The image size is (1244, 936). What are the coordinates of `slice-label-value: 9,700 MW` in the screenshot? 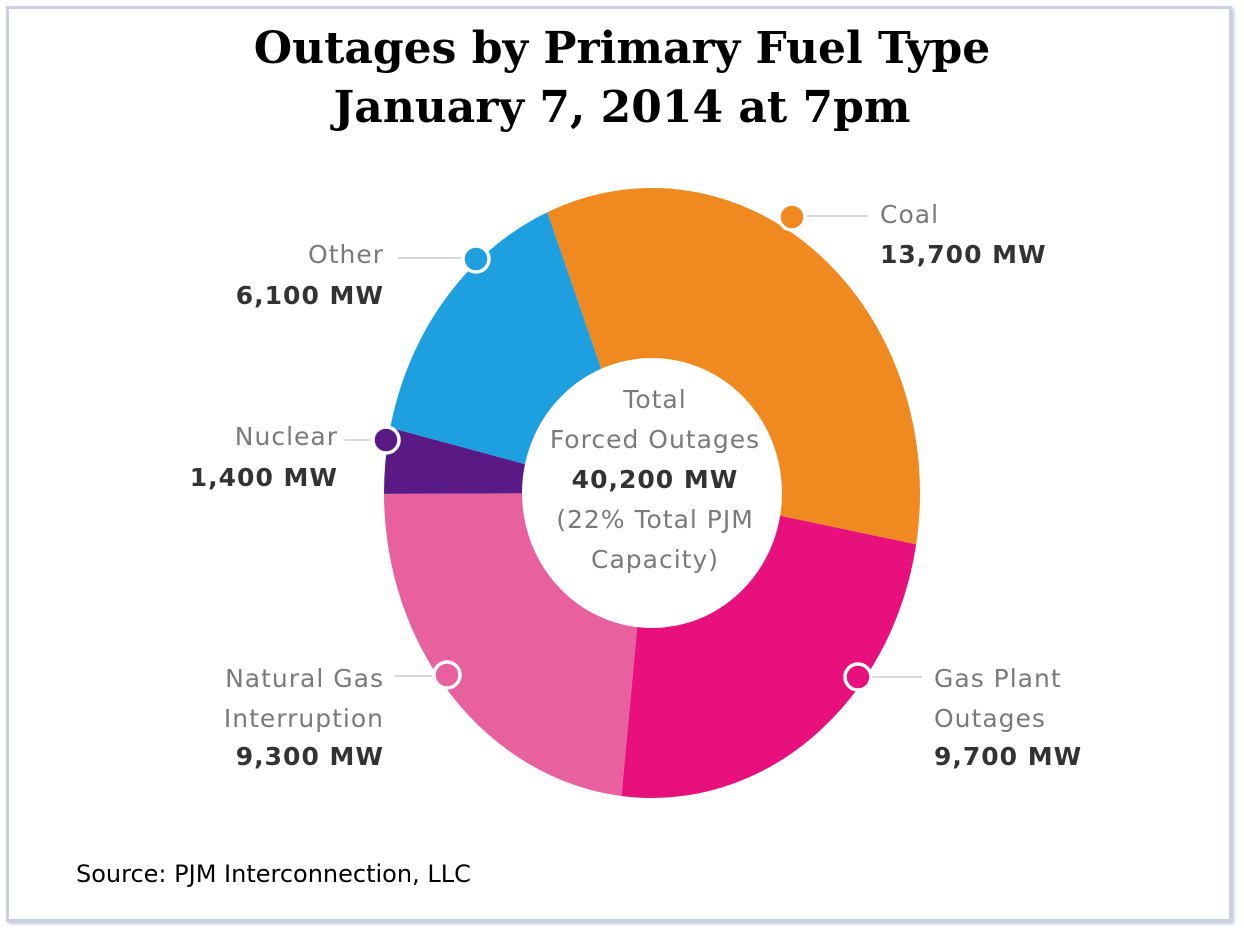 It's located at (1008, 756).